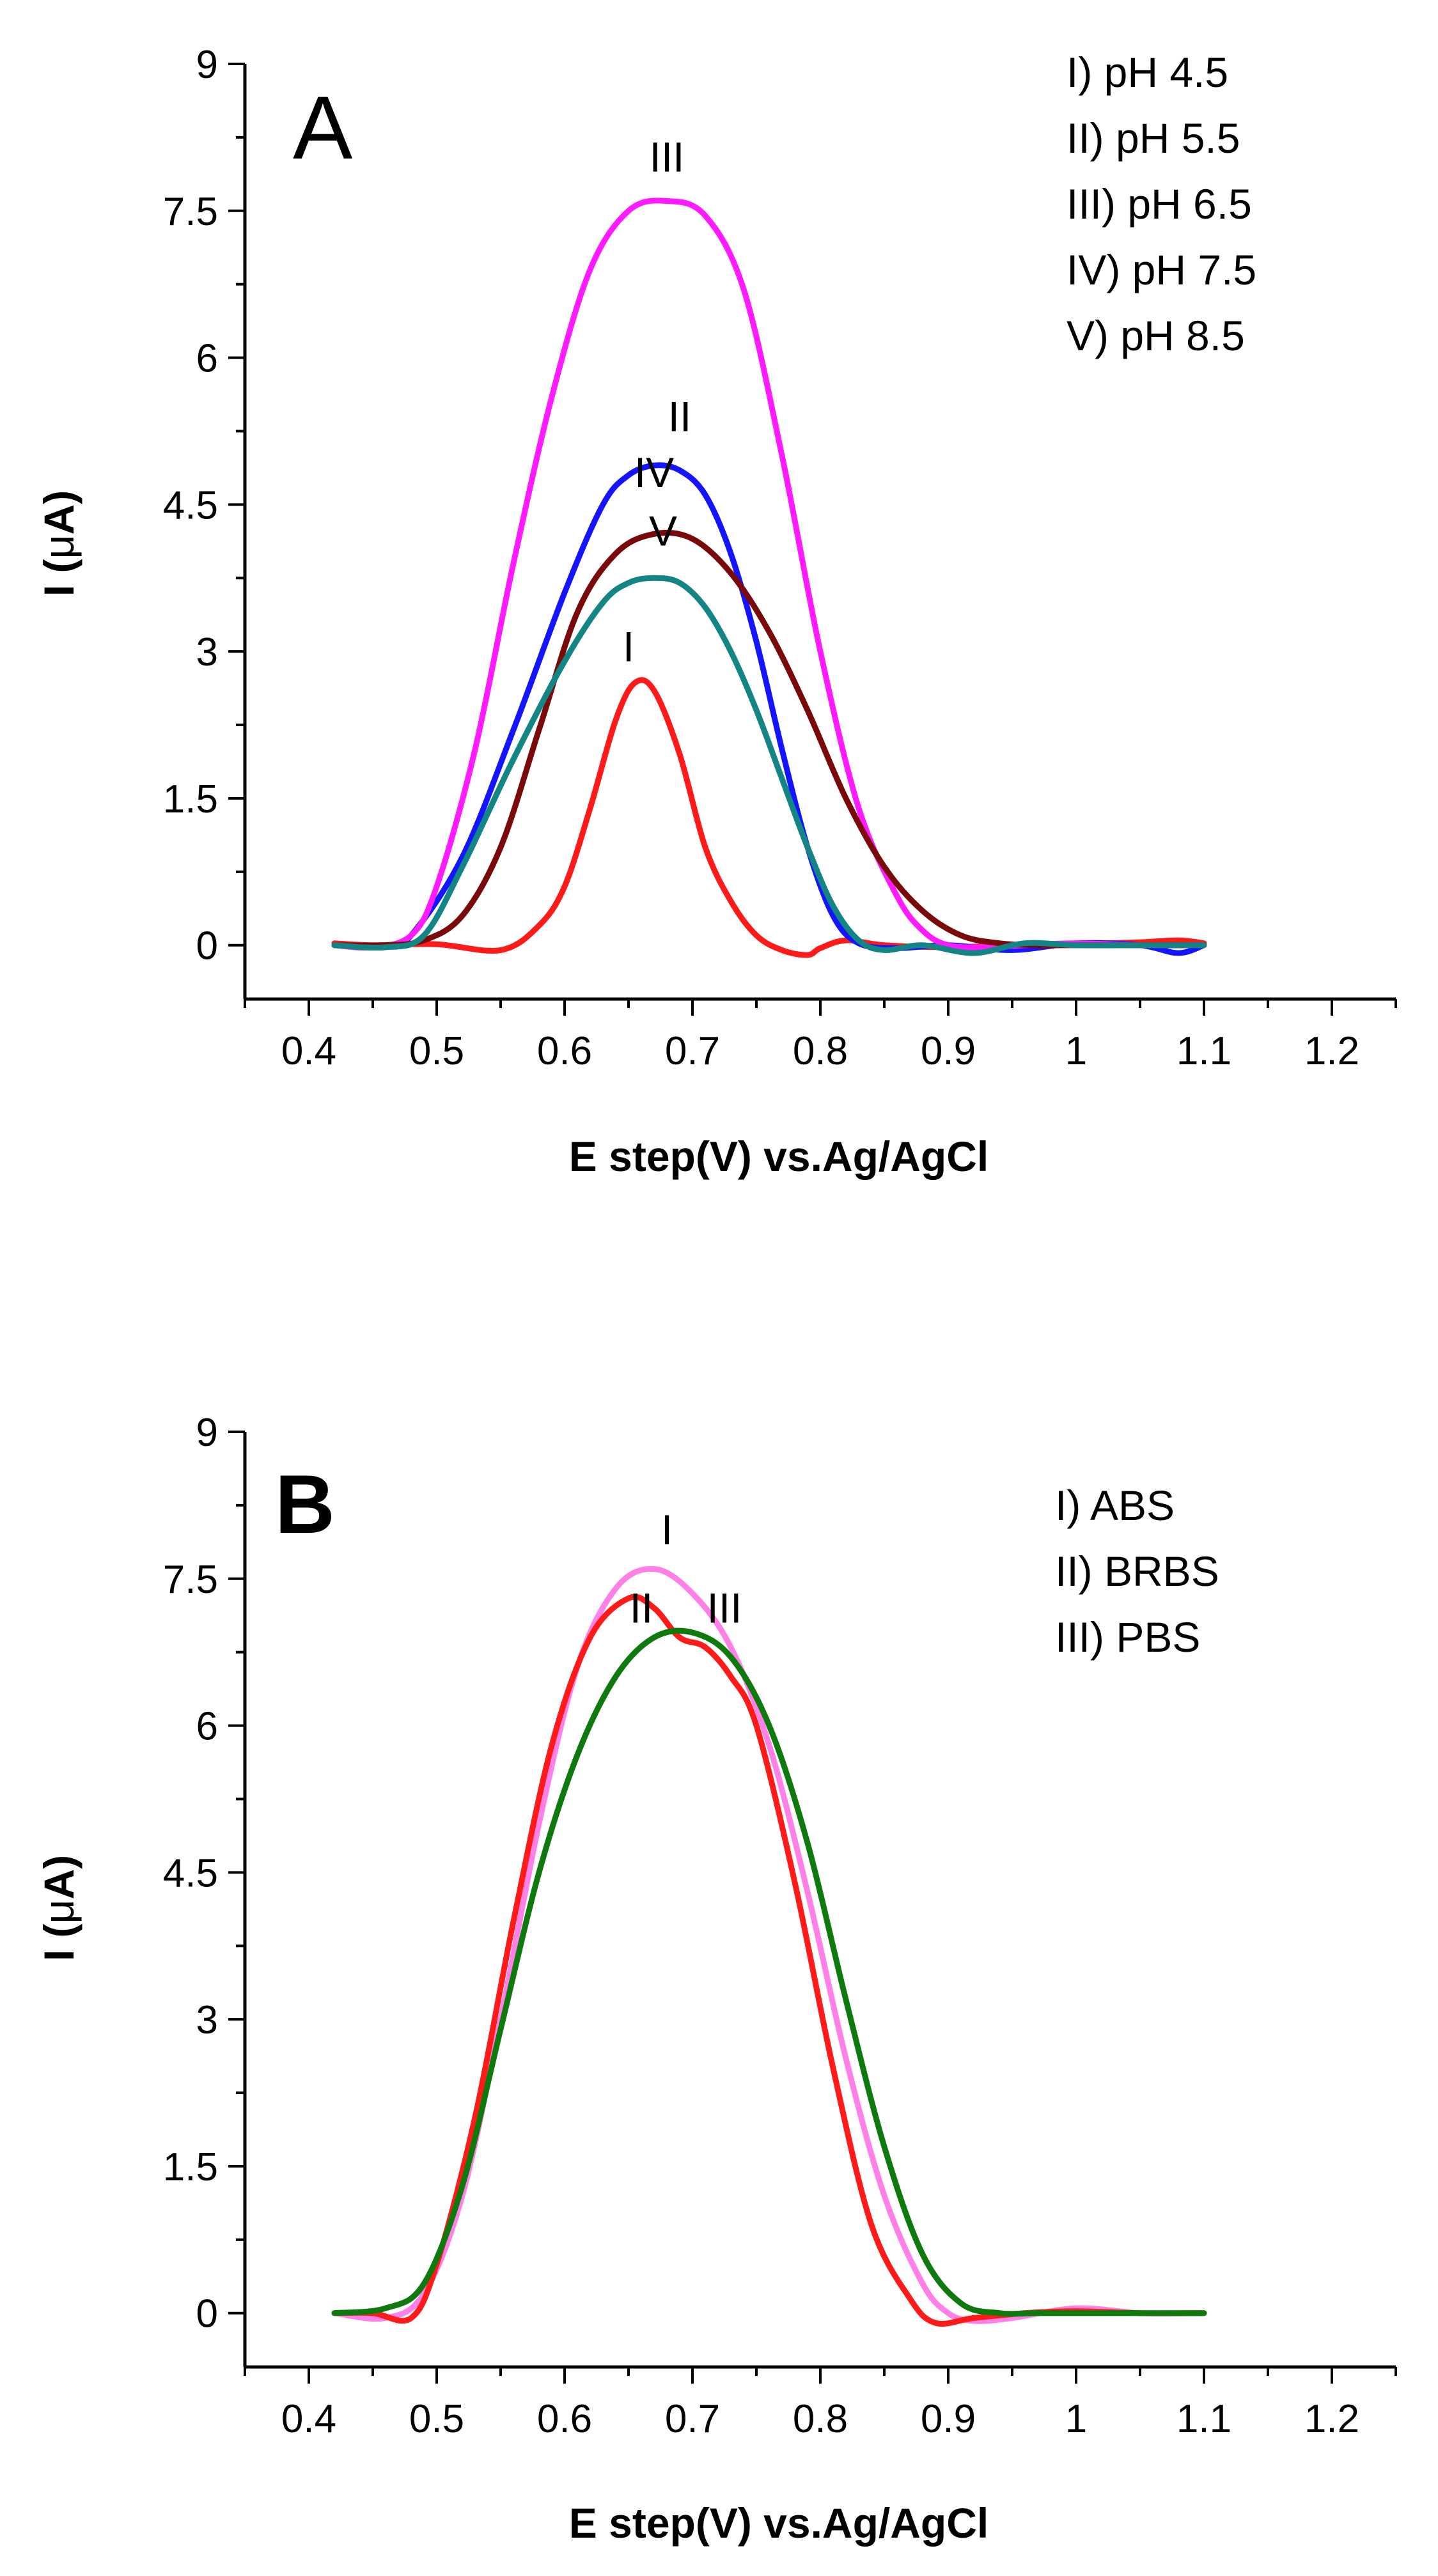 This screenshot has height=2576, width=1438. I want to click on panel-a-letter: A, so click(323, 127).